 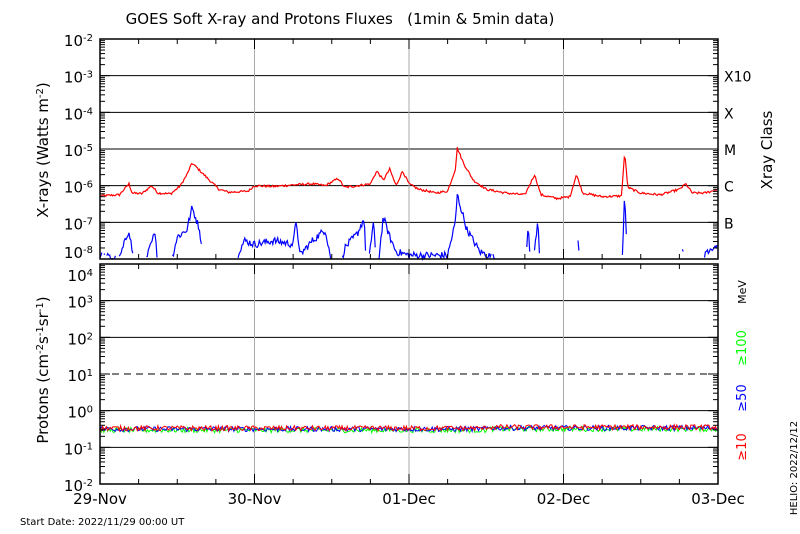 What do you see at coordinates (409, 499) in the screenshot?
I see `x-tick-label: 01-Dec` at bounding box center [409, 499].